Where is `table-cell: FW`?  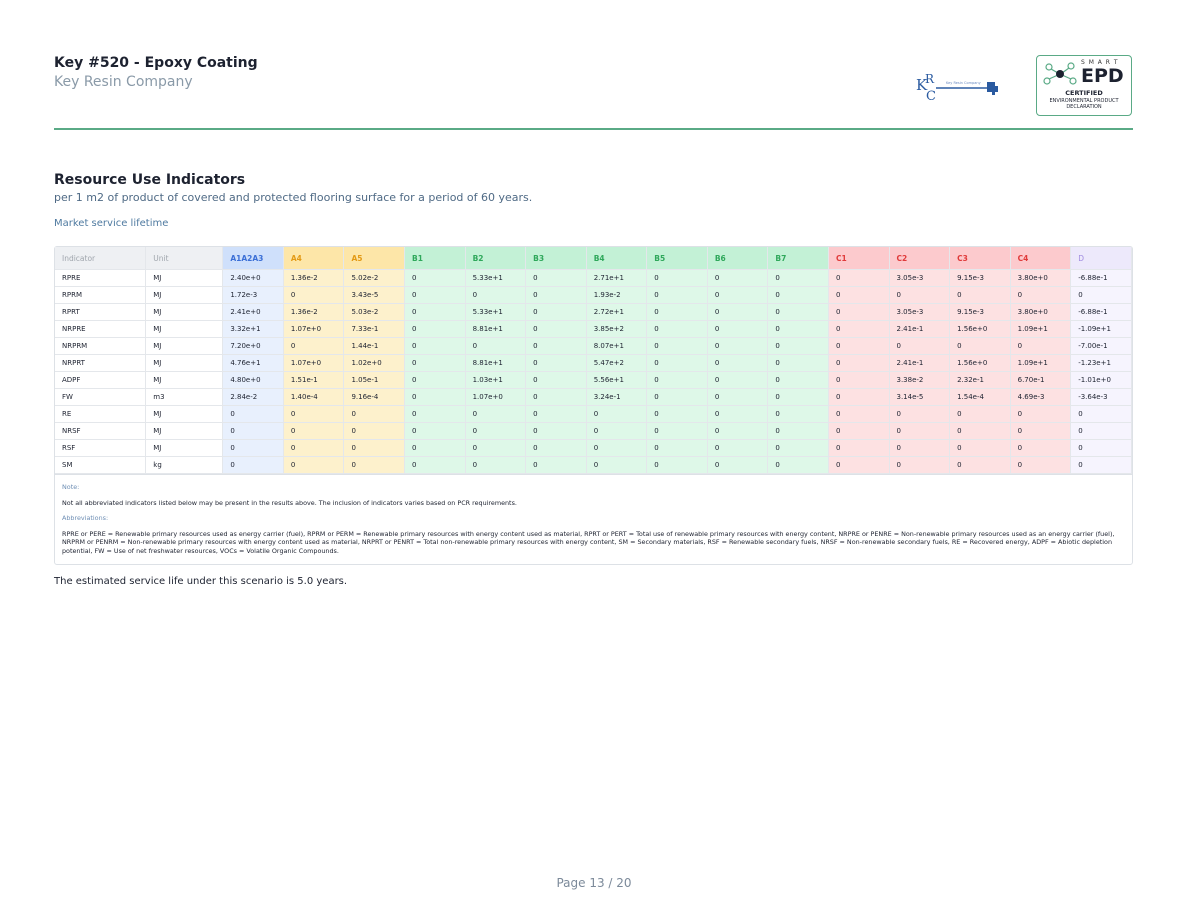 table-cell: FW is located at coordinates (101, 397).